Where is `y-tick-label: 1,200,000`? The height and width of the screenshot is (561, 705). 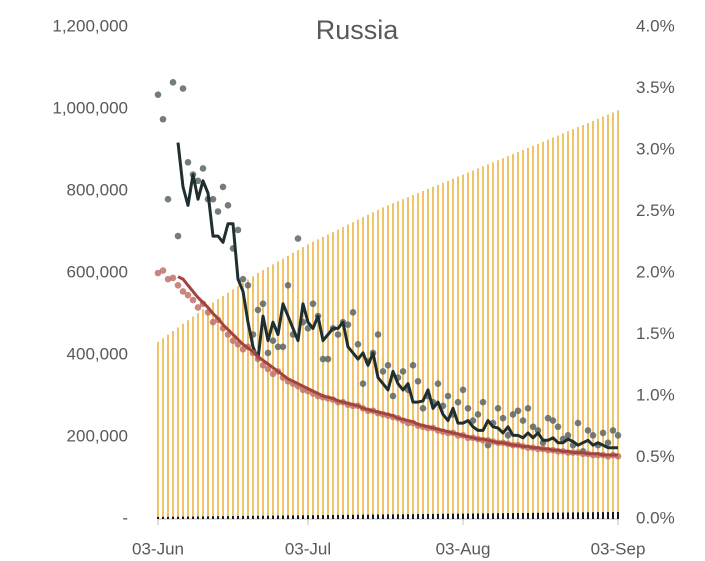 y-tick-label: 1,200,000 is located at coordinates (90, 25).